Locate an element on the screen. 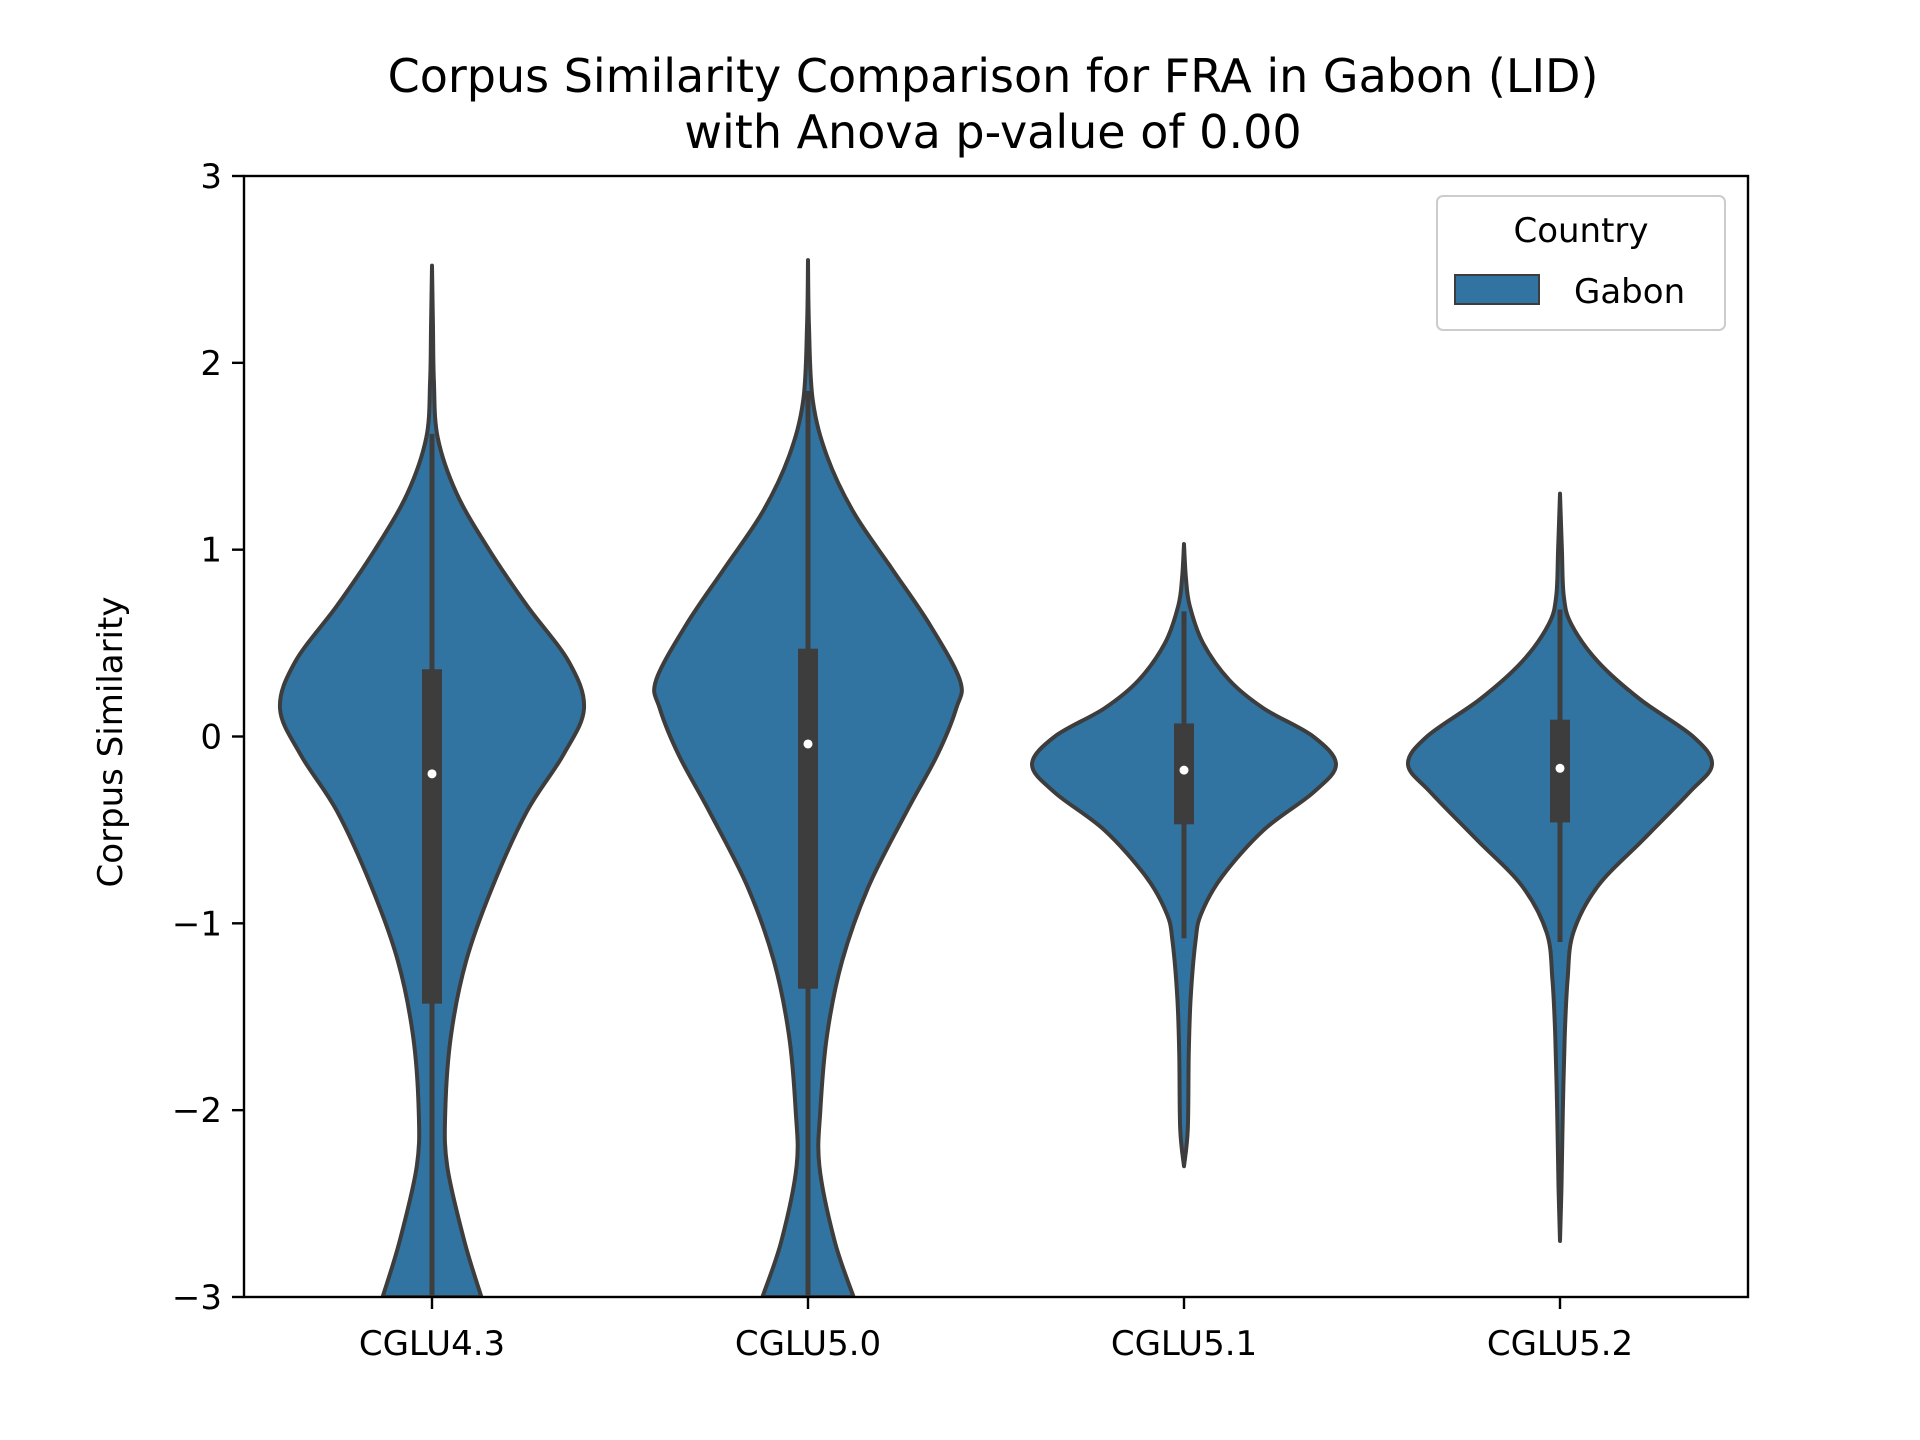 The height and width of the screenshot is (1440, 1920). y-tick-label: 1 is located at coordinates (211, 551).